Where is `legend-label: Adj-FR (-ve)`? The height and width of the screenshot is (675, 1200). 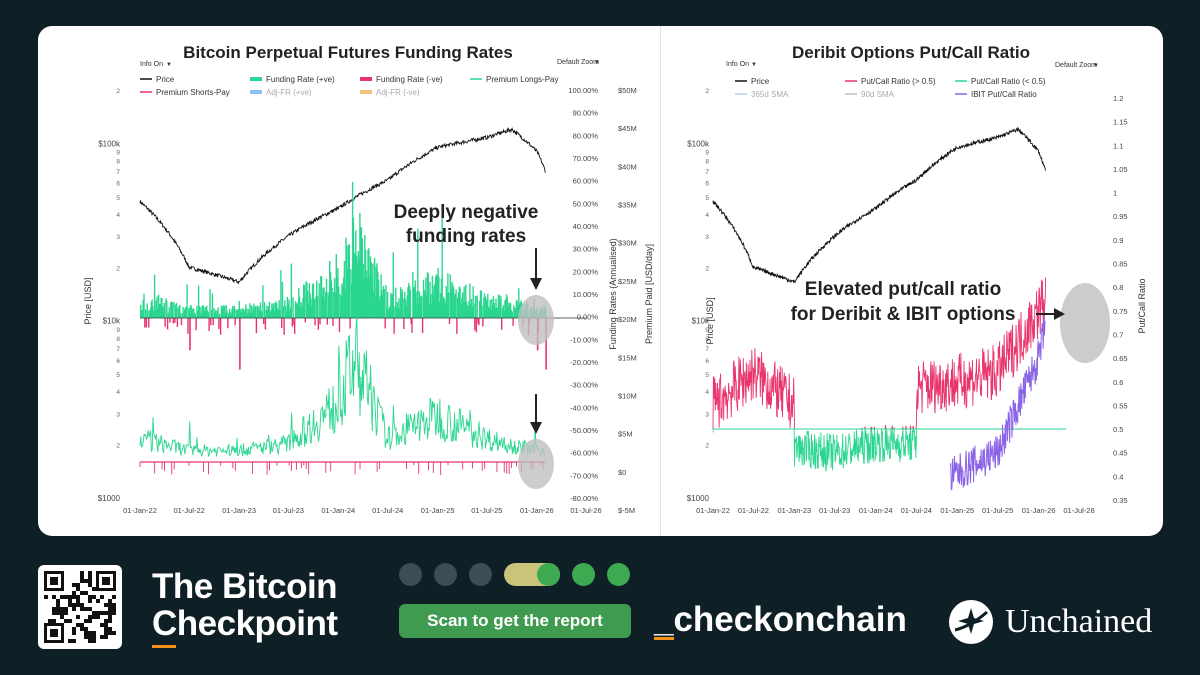
legend-label: Adj-FR (-ve) is located at coordinates (398, 92).